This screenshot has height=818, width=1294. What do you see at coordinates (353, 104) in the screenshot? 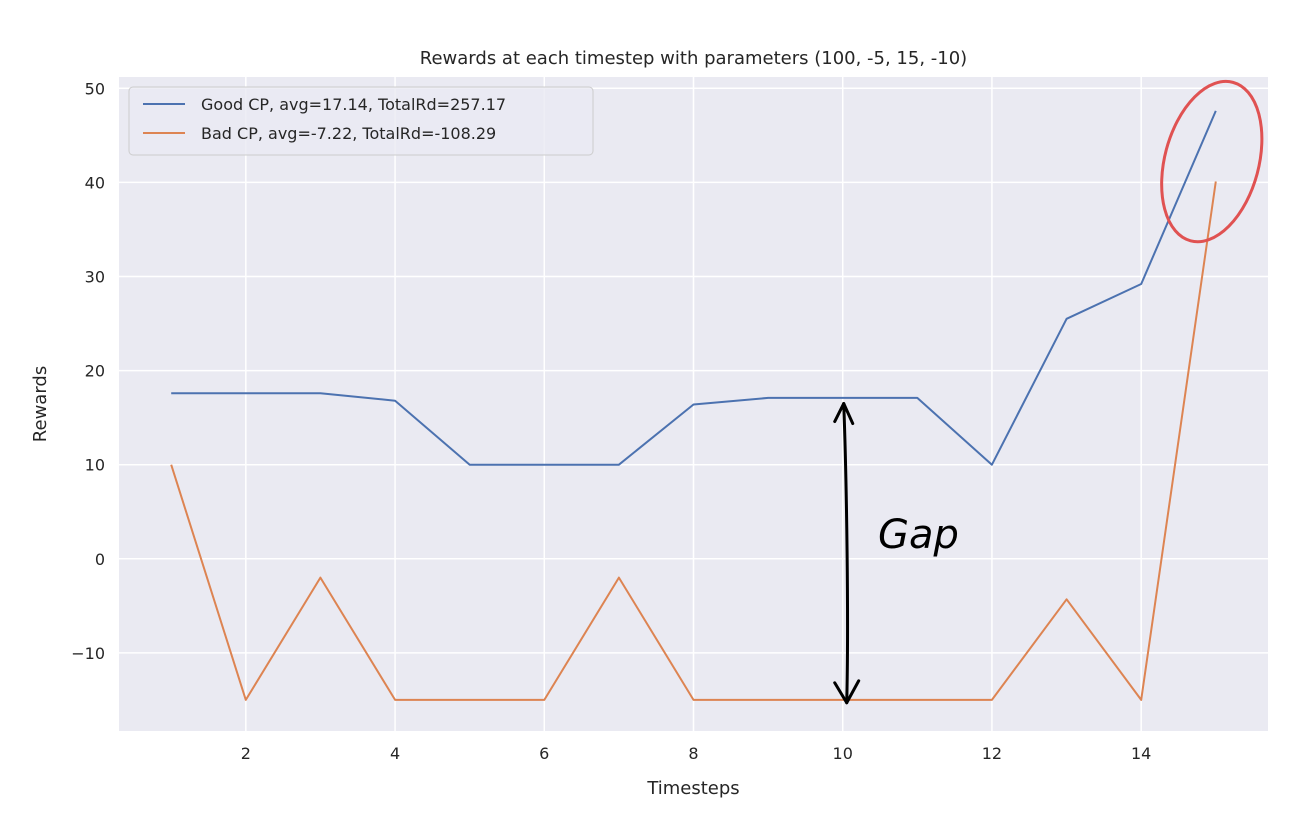
I see `legend-label-good-cp: Good CP, avg=17.14, TotalRd=257.17` at bounding box center [353, 104].